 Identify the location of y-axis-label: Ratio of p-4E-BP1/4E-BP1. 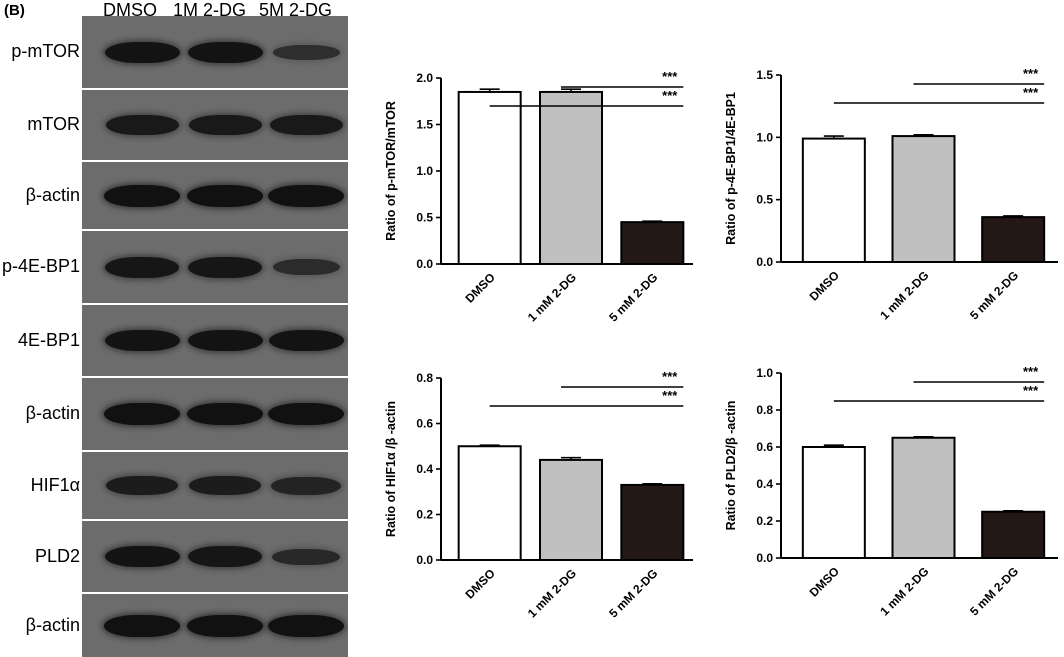
(731, 168).